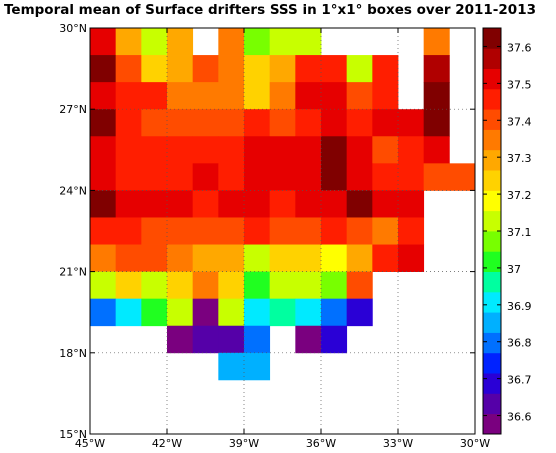  What do you see at coordinates (519, 47) in the screenshot?
I see `colorbar-tick-label: 37.6` at bounding box center [519, 47].